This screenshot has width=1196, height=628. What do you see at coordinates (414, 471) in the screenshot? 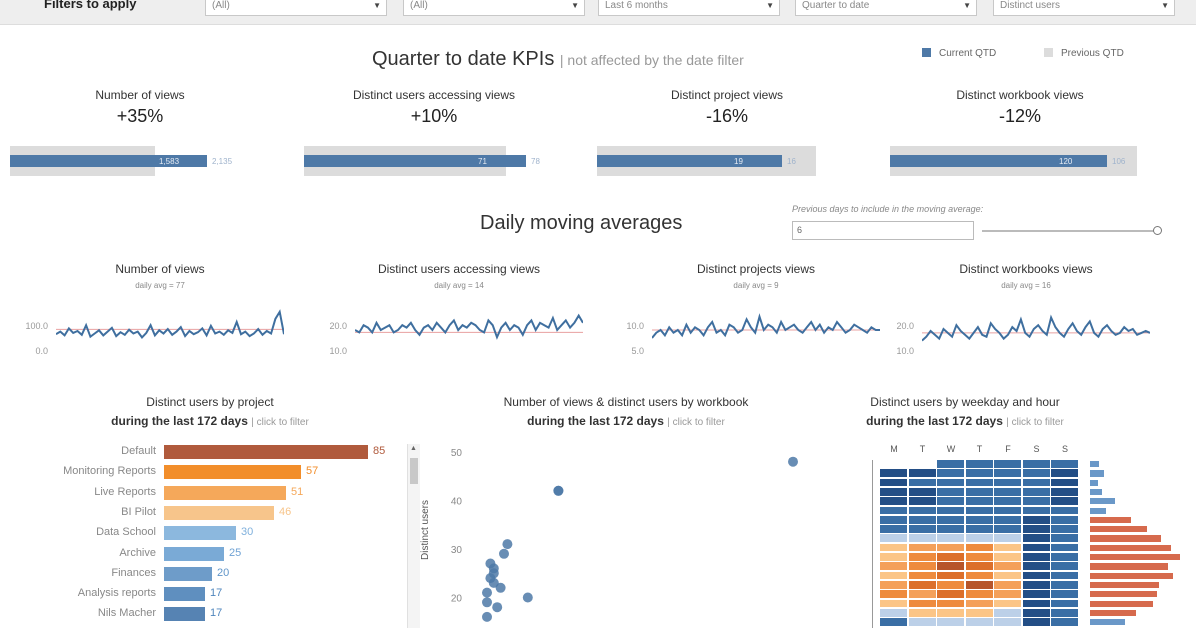
I see `scroll-thumb` at bounding box center [414, 471].